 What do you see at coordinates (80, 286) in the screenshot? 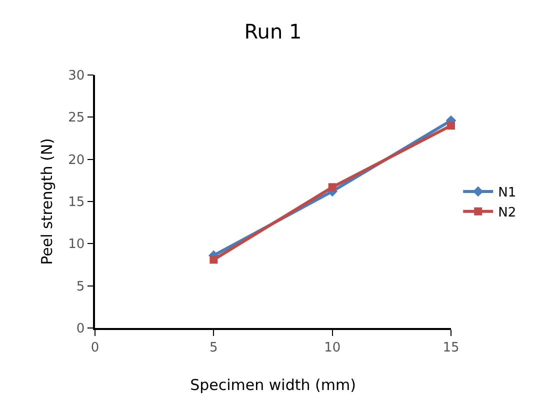
I see `y-tick-label: 5` at bounding box center [80, 286].